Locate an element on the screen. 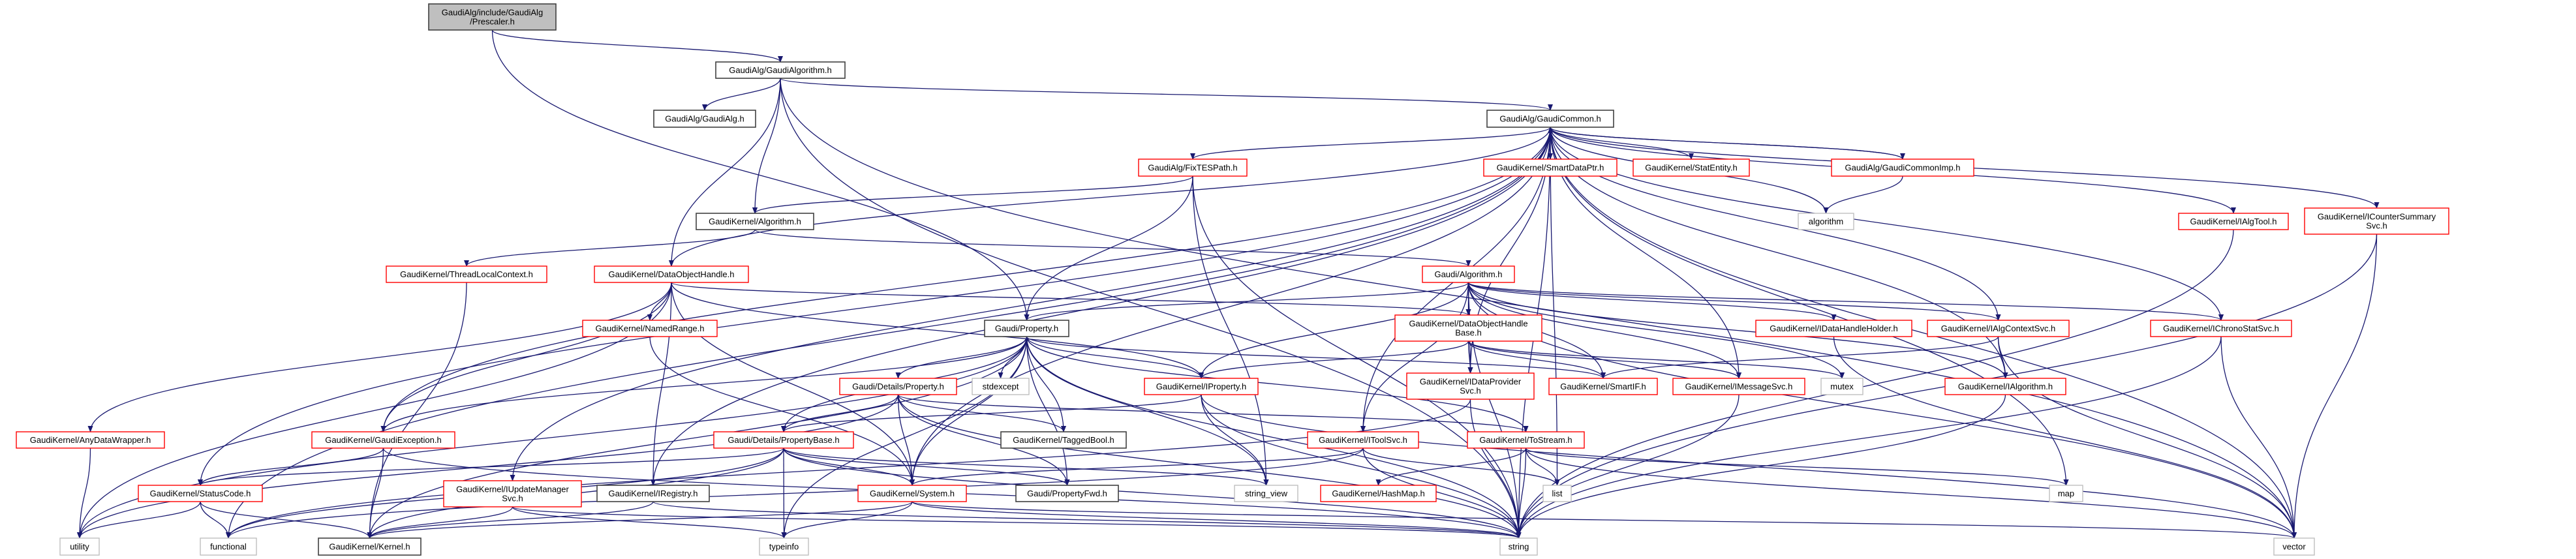  edge-gaudi_property-to-iproperty is located at coordinates (1115, 357).